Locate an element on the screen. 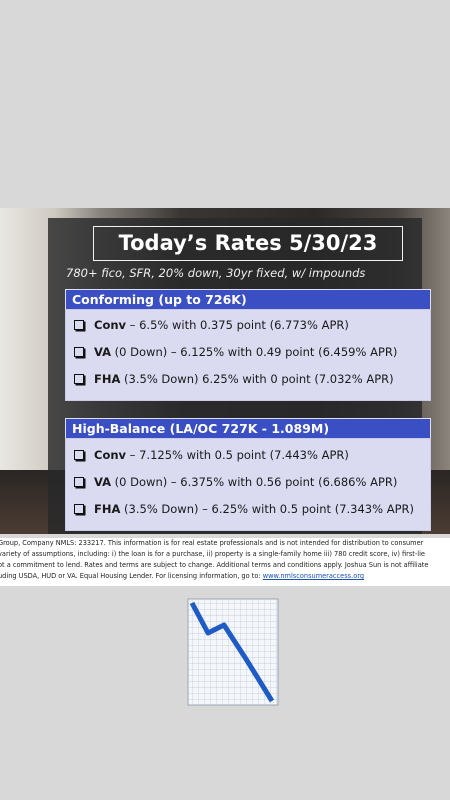 The image size is (450, 800). title: Today’s Rates 5/30/23 is located at coordinates (248, 243).